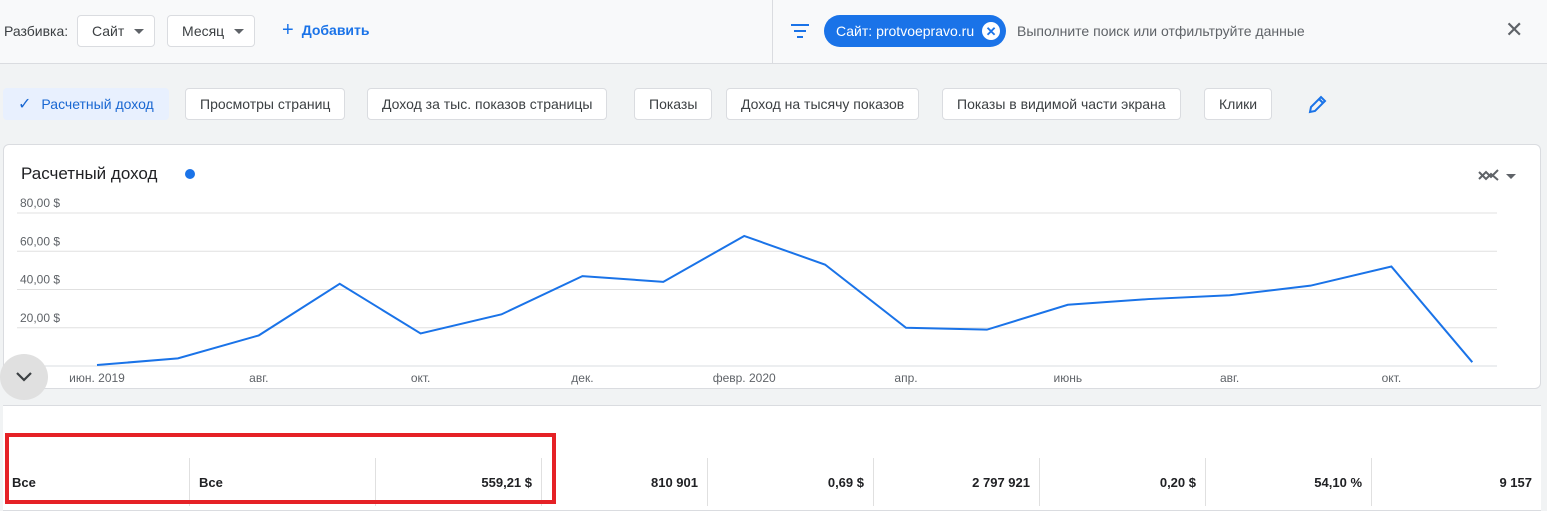 This screenshot has width=1547, height=511. I want to click on x-tick-label: июн. 2019, so click(97, 378).